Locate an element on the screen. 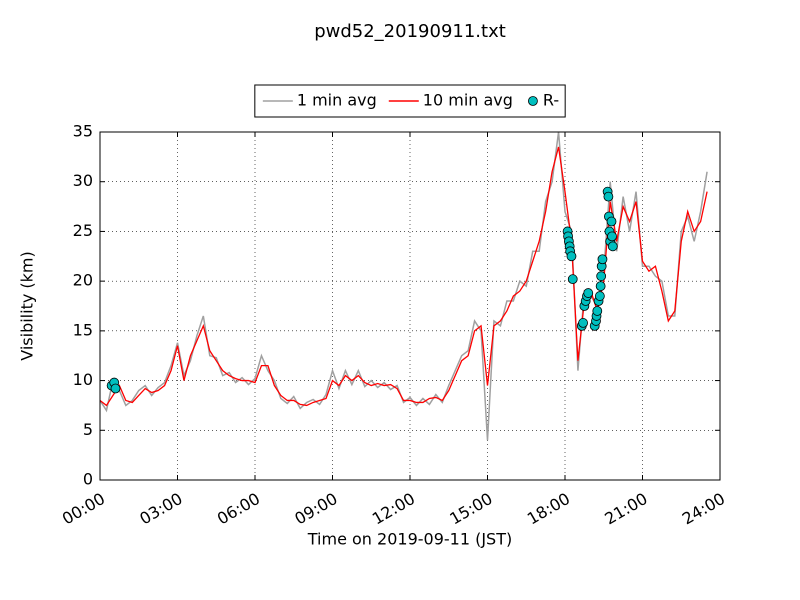  legend-item: 10 min avg is located at coordinates (450, 100).